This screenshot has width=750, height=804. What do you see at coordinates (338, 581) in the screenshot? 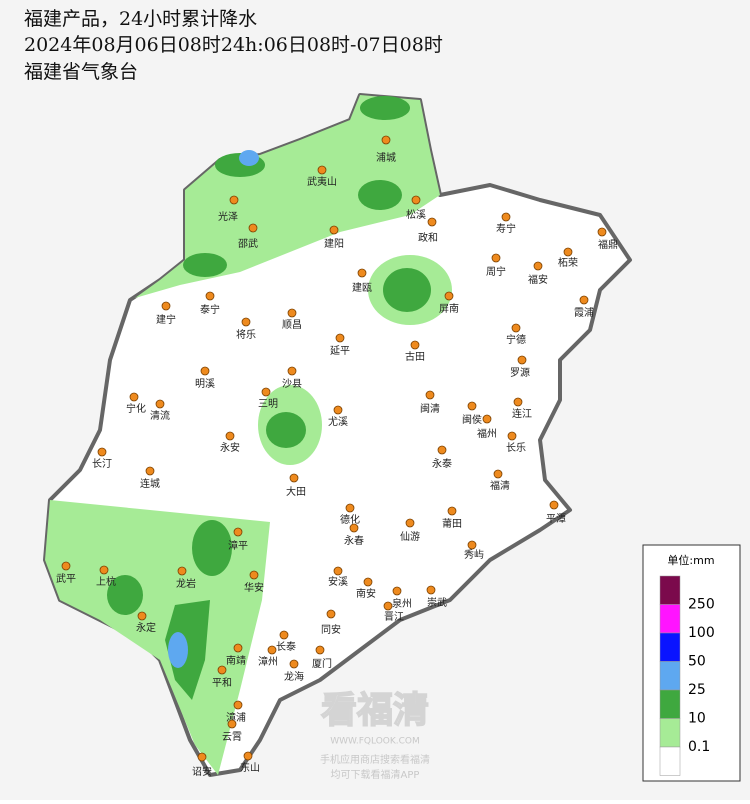
I see `city-label: 安溪` at bounding box center [338, 581].